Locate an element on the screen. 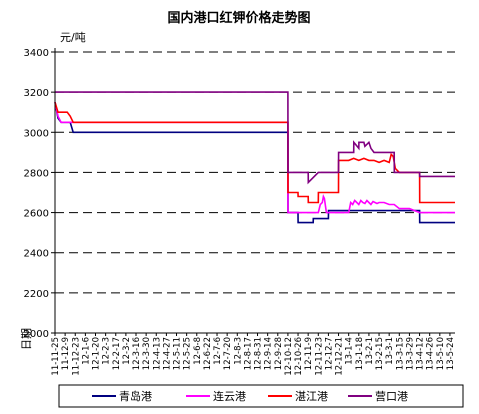 The image size is (479, 414). x-tick-label: 12-3-2 is located at coordinates (127, 351).